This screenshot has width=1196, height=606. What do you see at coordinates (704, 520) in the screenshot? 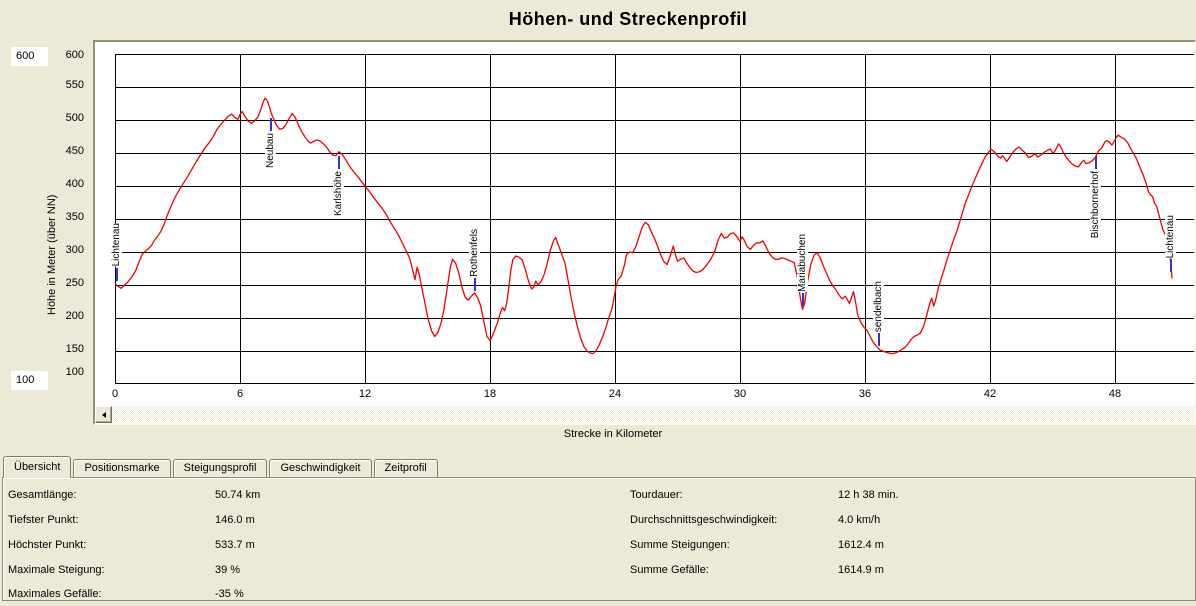
I see `stat-label: Durchschnittsgeschwindigkeit:` at bounding box center [704, 520].